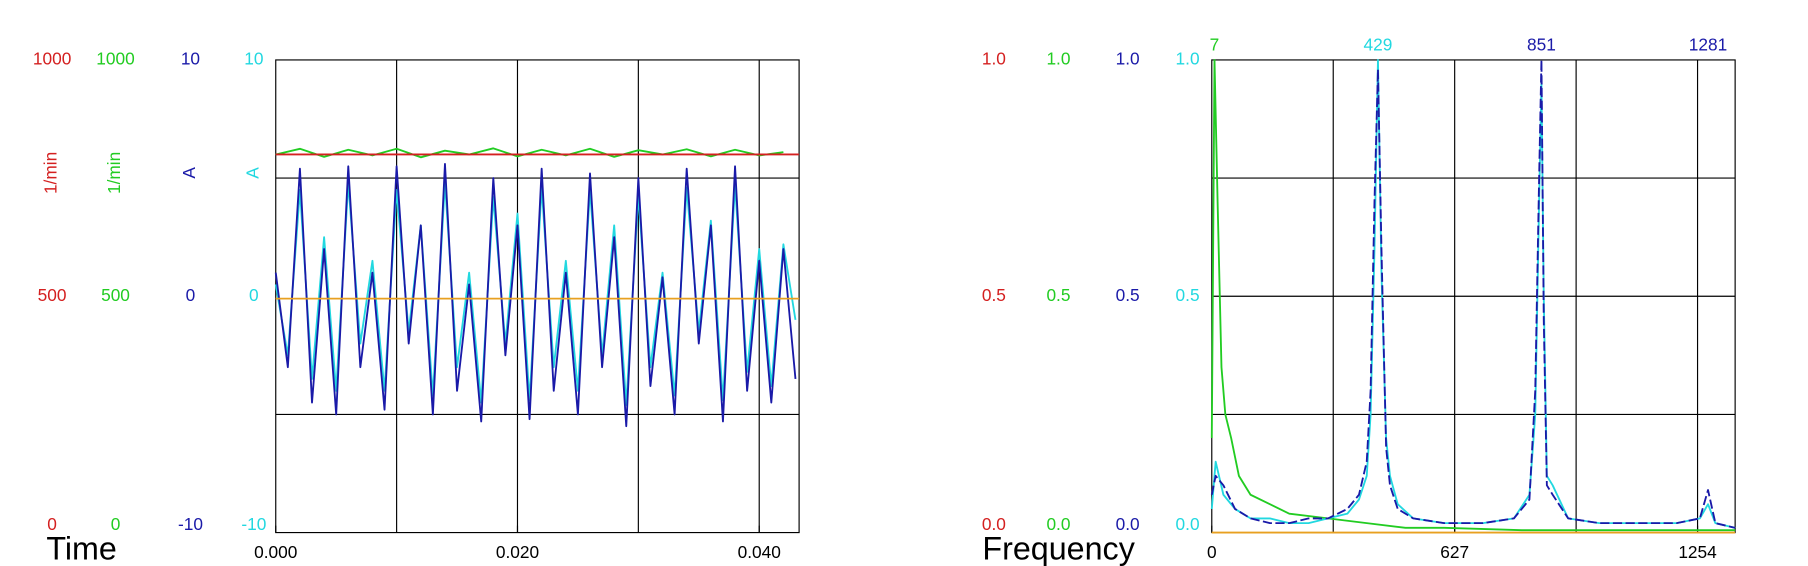 The width and height of the screenshot is (1808, 566). I want to click on peak-label: 7, so click(1215, 45).